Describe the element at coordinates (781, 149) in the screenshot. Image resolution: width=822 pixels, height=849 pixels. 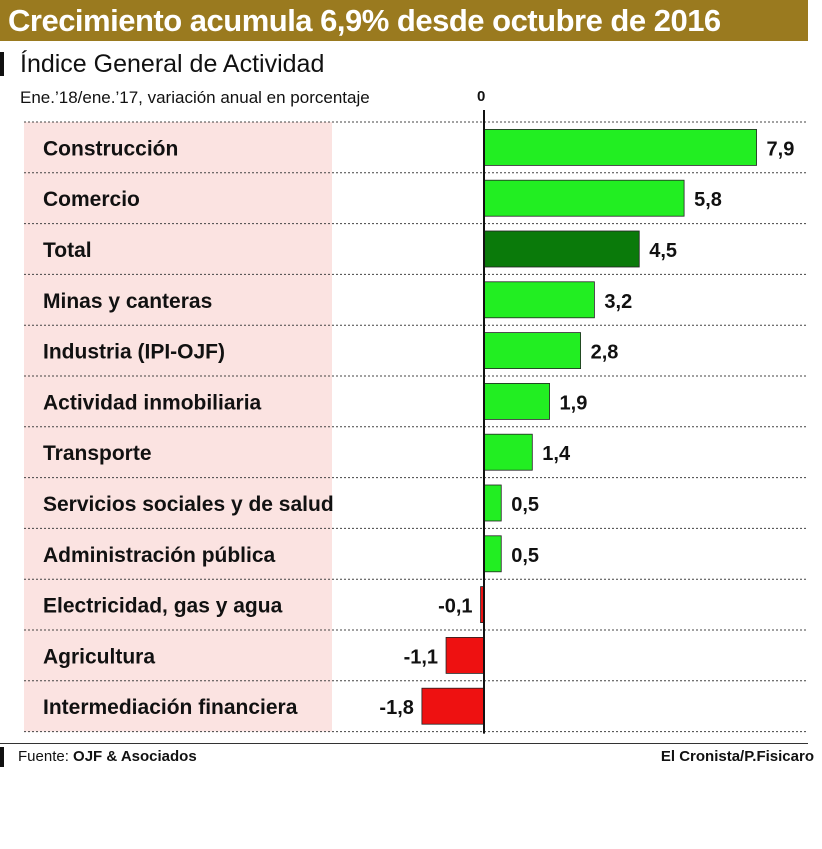
I see `value-label: 7,9` at that location.